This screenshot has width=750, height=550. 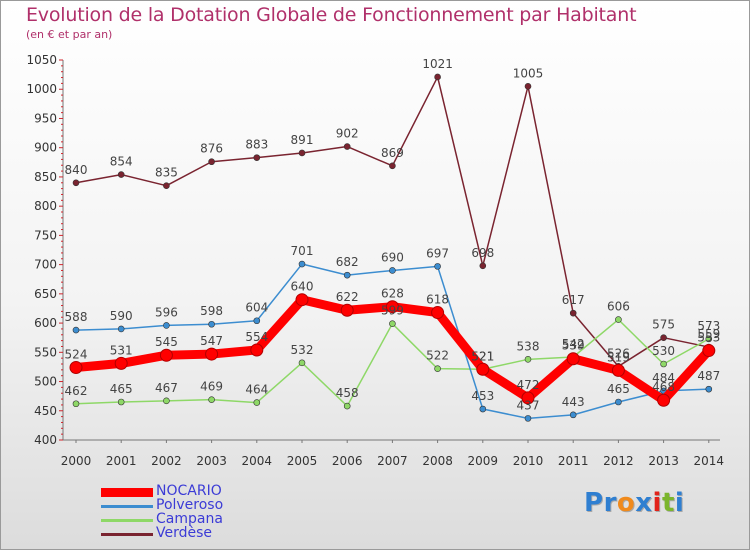 What do you see at coordinates (573, 402) in the screenshot?
I see `data-label: 443` at bounding box center [573, 402].